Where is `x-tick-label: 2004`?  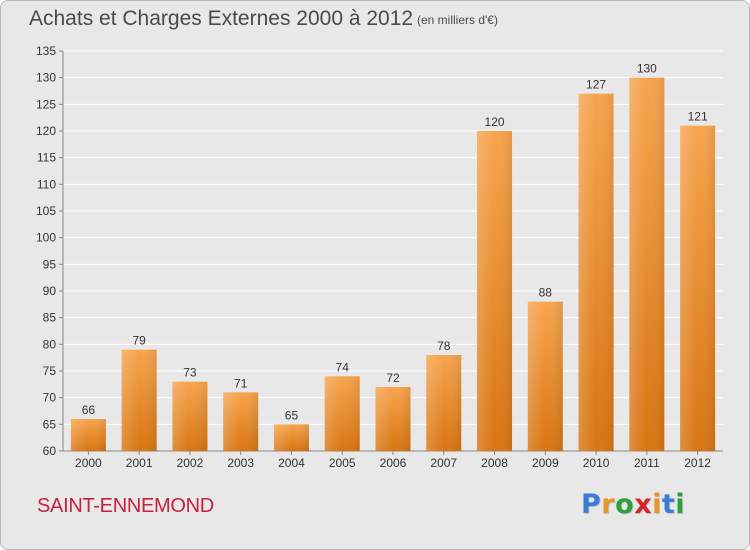
x-tick-label: 2004 is located at coordinates (291, 463).